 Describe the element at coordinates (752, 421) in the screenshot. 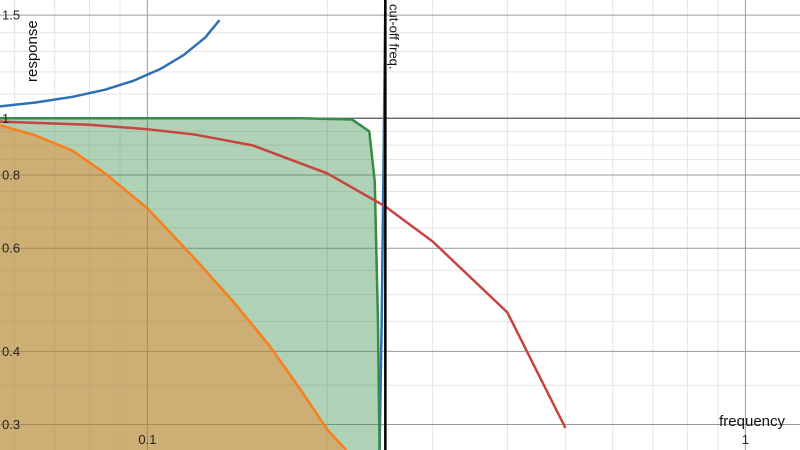

I see `x-axis-label: frequency` at that location.